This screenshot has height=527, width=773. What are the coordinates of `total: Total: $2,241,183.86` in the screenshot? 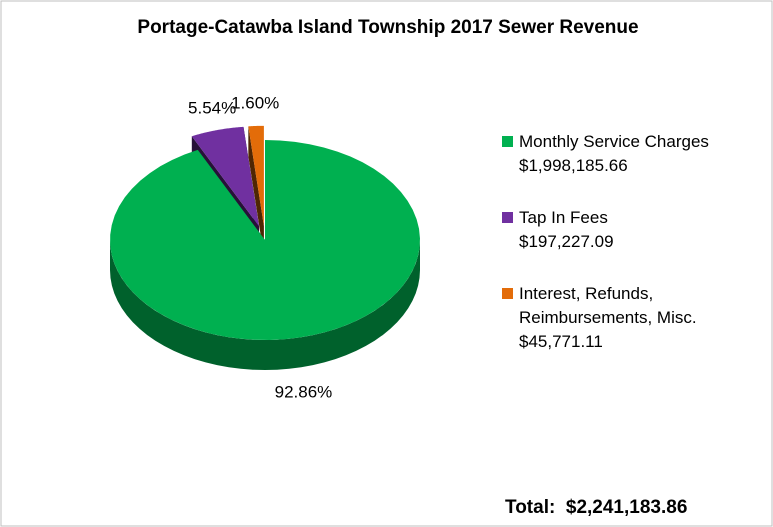 It's located at (596, 508).